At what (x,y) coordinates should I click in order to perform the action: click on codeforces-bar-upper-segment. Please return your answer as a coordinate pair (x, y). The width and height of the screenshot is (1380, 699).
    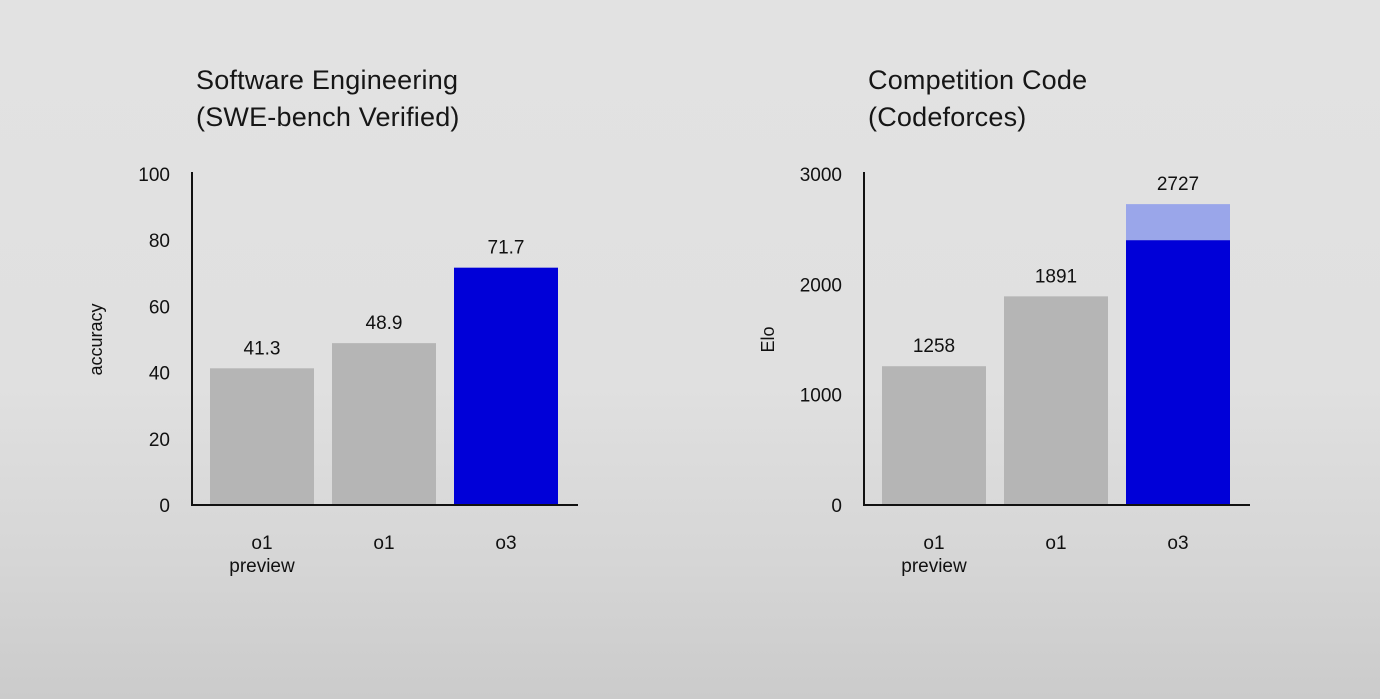
    Looking at the image, I should click on (1178, 222).